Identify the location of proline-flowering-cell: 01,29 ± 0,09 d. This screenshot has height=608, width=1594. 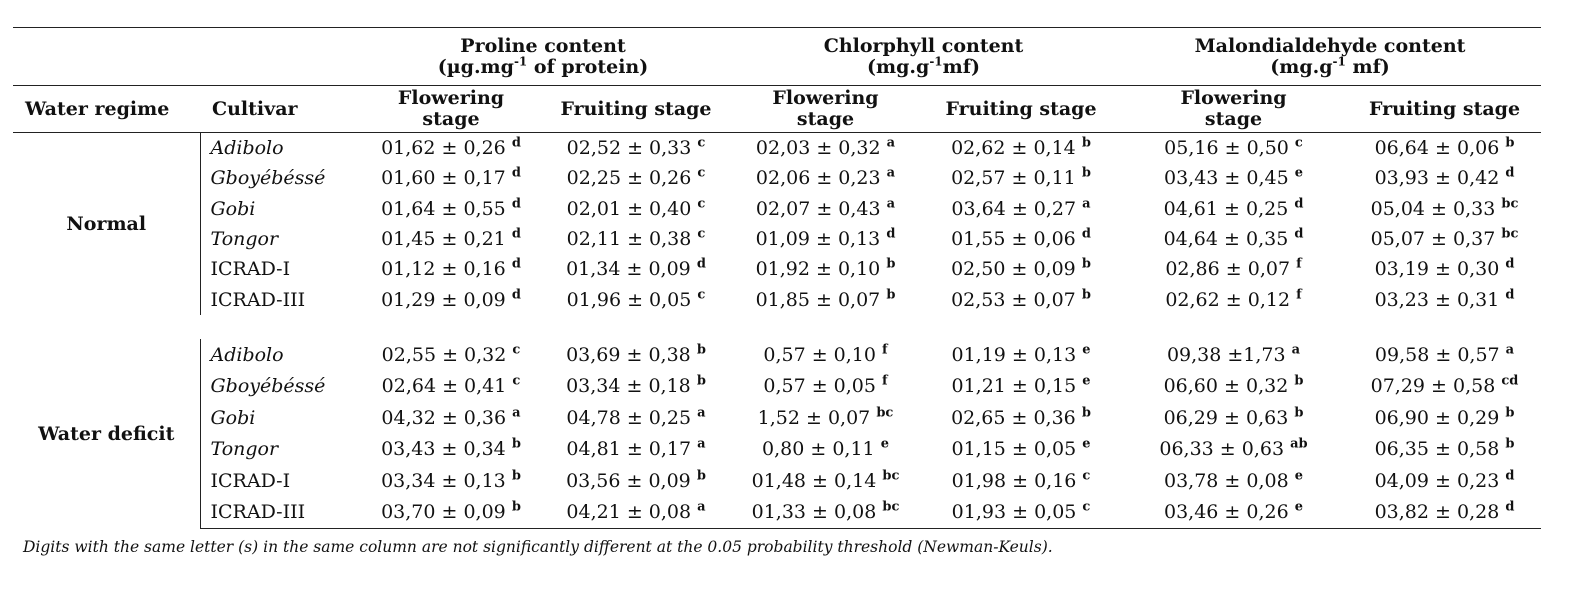
(451, 299).